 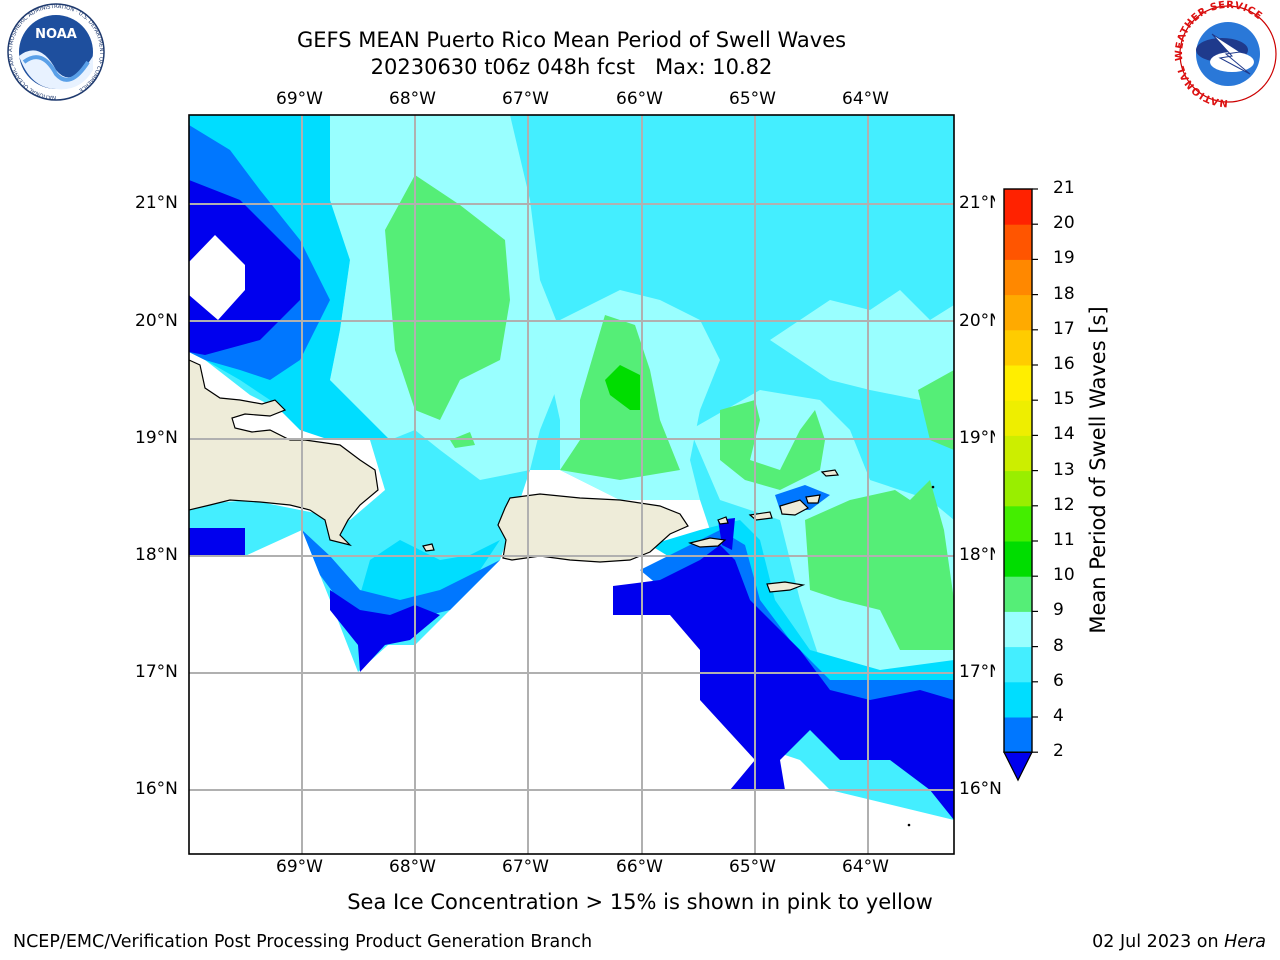 I want to click on colorbar-tick-label: 16, so click(x=1064, y=364).